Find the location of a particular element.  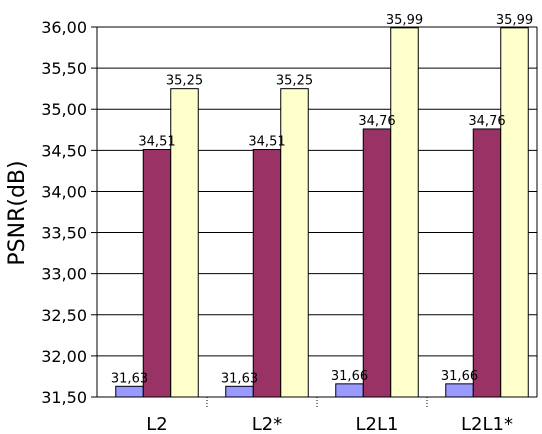

x-category-labels: L2 L2* L2L1 L2L1* is located at coordinates (329, 424).